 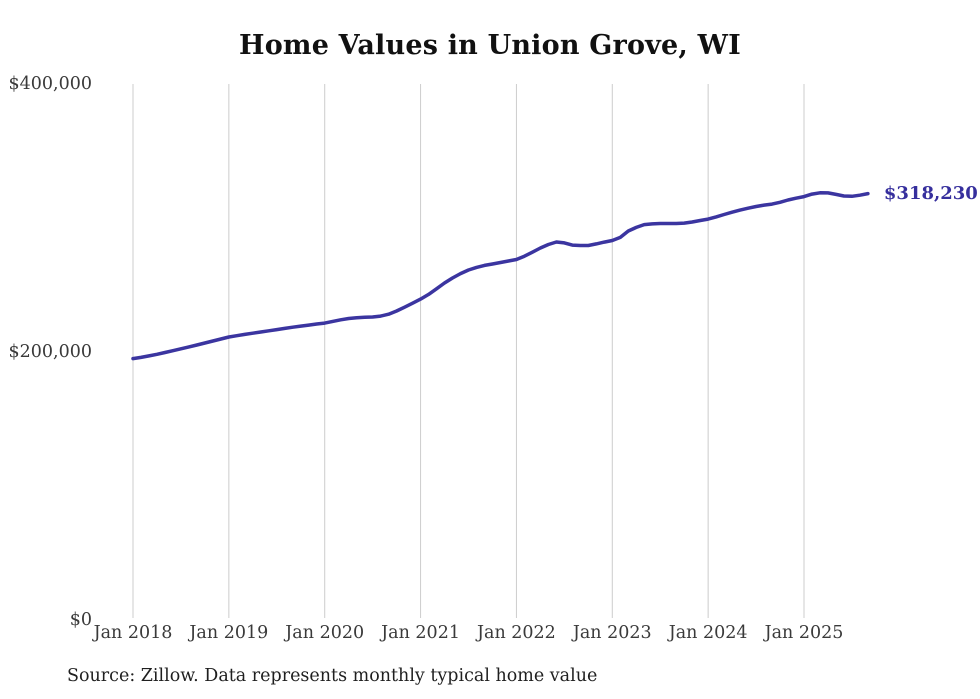 What do you see at coordinates (50, 83) in the screenshot?
I see `y-tick-label: $400,000` at bounding box center [50, 83].